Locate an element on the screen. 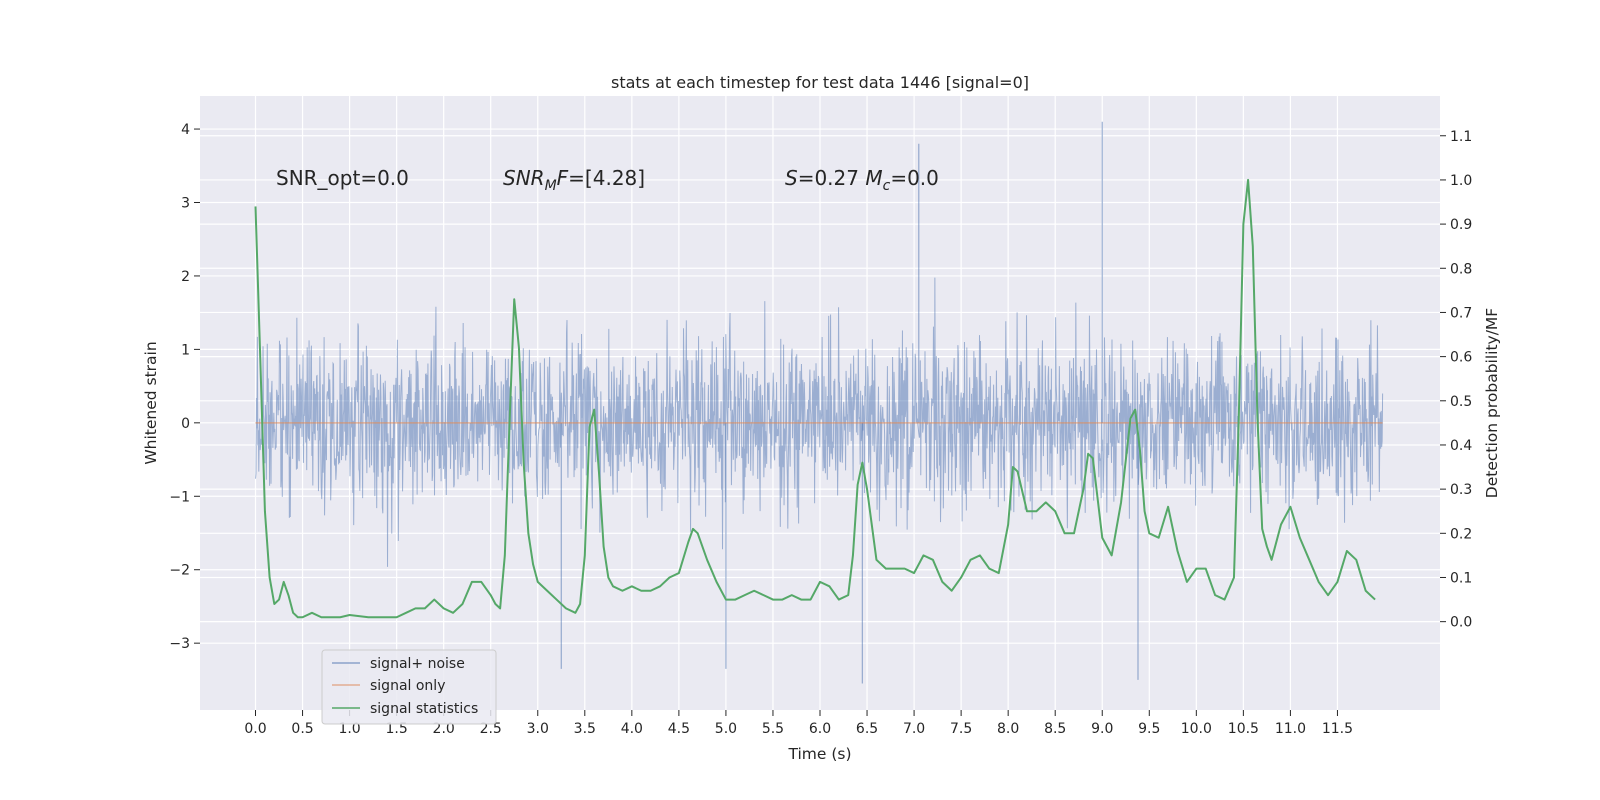 This screenshot has height=800, width=1600. y-right-tick-label: 0.0 is located at coordinates (1461, 623).